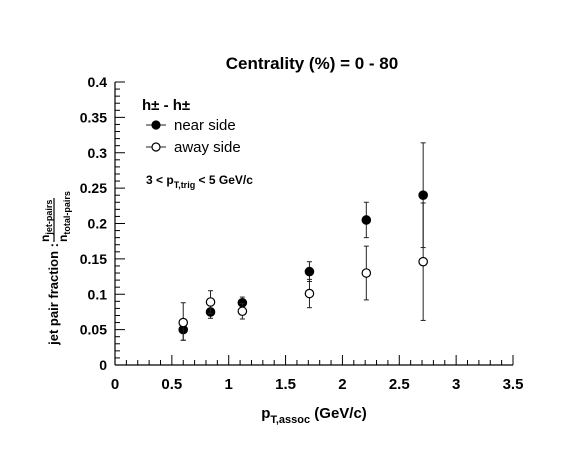  Describe the element at coordinates (342, 384) in the screenshot. I see `x-tick-label: 2` at that location.